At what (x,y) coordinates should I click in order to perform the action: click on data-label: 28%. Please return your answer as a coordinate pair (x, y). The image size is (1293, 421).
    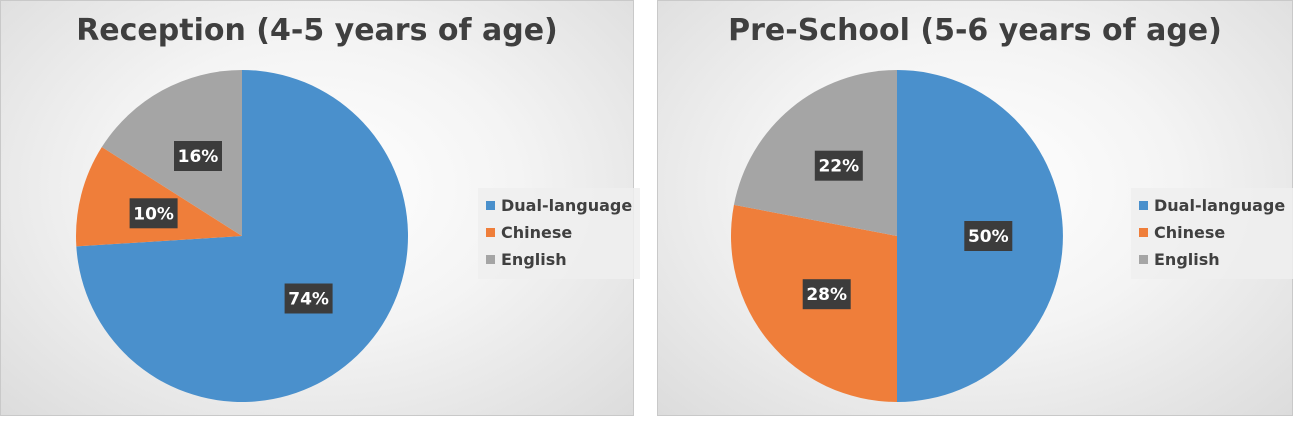
    Looking at the image, I should click on (826, 294).